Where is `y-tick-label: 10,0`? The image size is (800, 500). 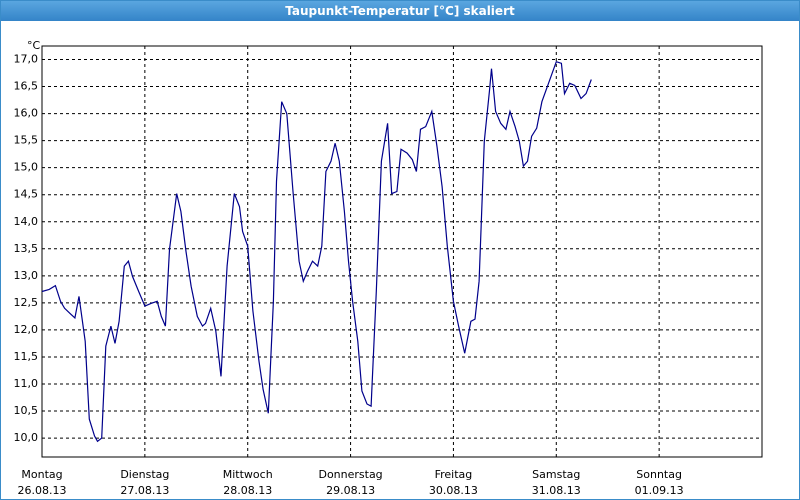 y-tick-label: 10,0 is located at coordinates (26, 437).